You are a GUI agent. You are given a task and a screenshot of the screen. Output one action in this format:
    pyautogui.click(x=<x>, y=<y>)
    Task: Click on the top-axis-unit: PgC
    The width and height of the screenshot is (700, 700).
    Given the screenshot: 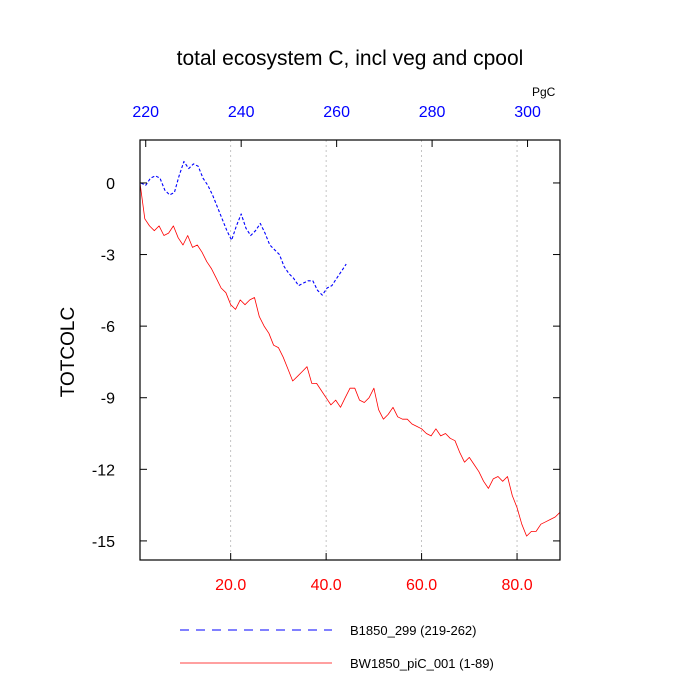 What is the action you would take?
    pyautogui.click(x=544, y=92)
    